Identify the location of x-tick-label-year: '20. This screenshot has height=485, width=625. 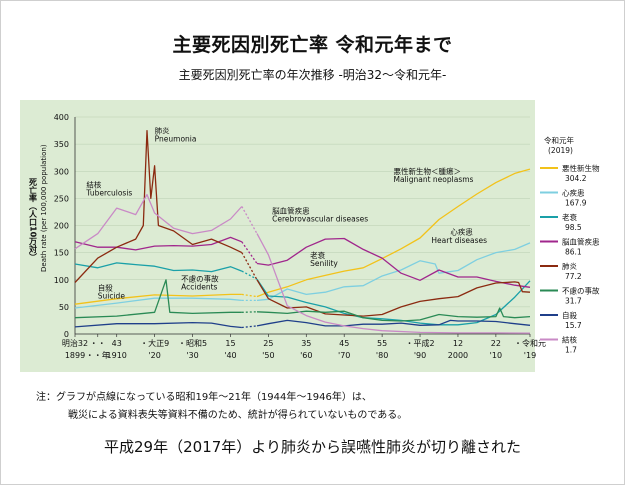
(154, 355).